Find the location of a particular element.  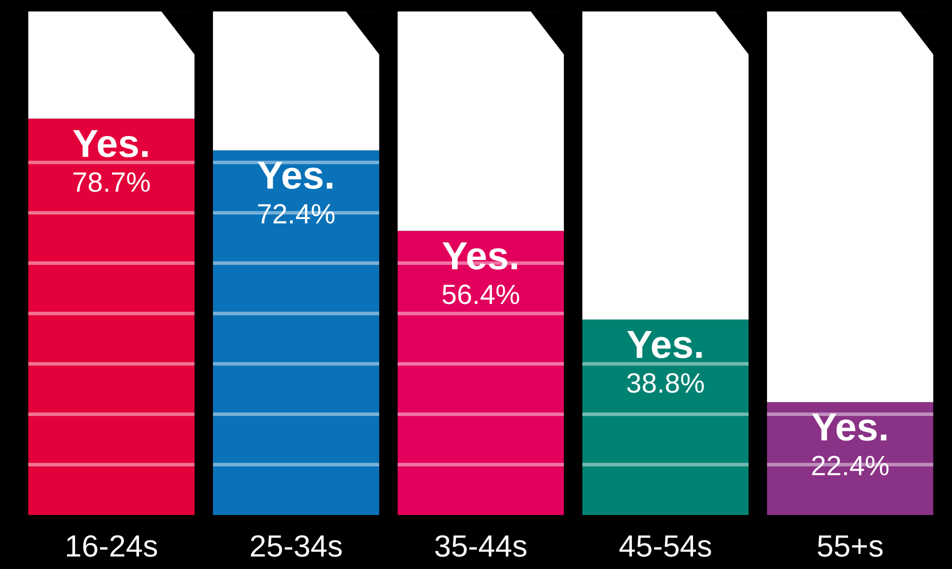

x-tick-label: 55+s is located at coordinates (850, 546).